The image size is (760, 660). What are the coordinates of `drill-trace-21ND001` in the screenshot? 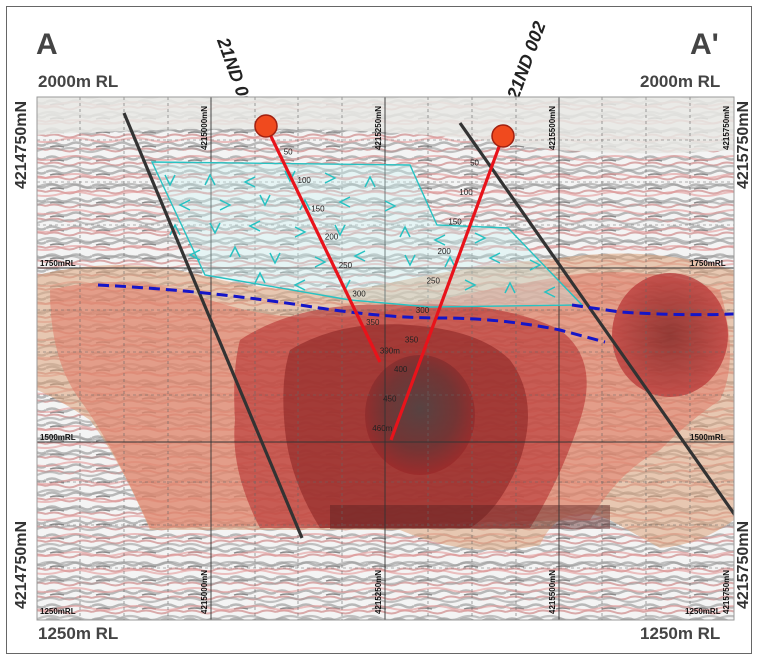 It's located at (323, 244).